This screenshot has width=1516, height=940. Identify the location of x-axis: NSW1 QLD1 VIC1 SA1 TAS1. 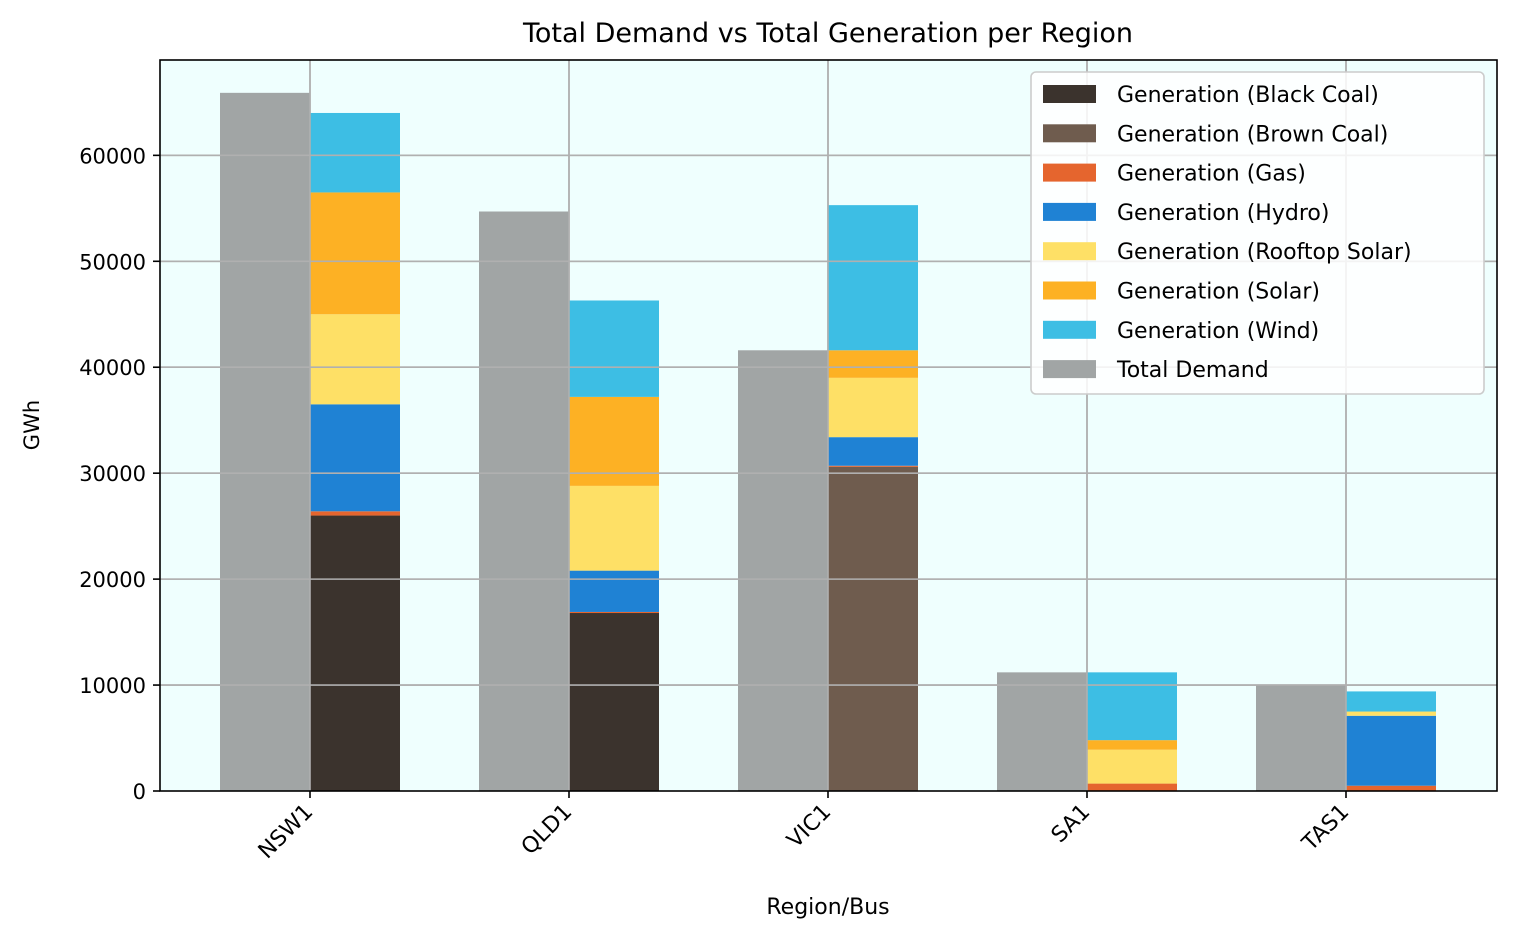
(804, 827).